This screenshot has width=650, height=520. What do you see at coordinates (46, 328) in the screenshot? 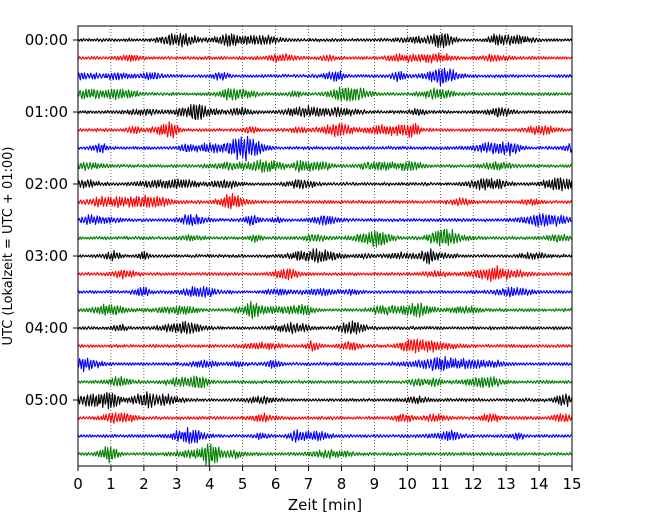
I see `y-tick-label: 04:00` at bounding box center [46, 328].